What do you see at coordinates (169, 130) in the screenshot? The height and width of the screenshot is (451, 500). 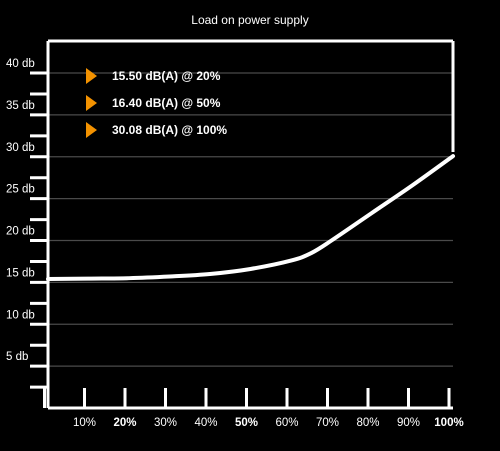 I see `legend-label: 30.08 dB(A) @ 100%` at bounding box center [169, 130].